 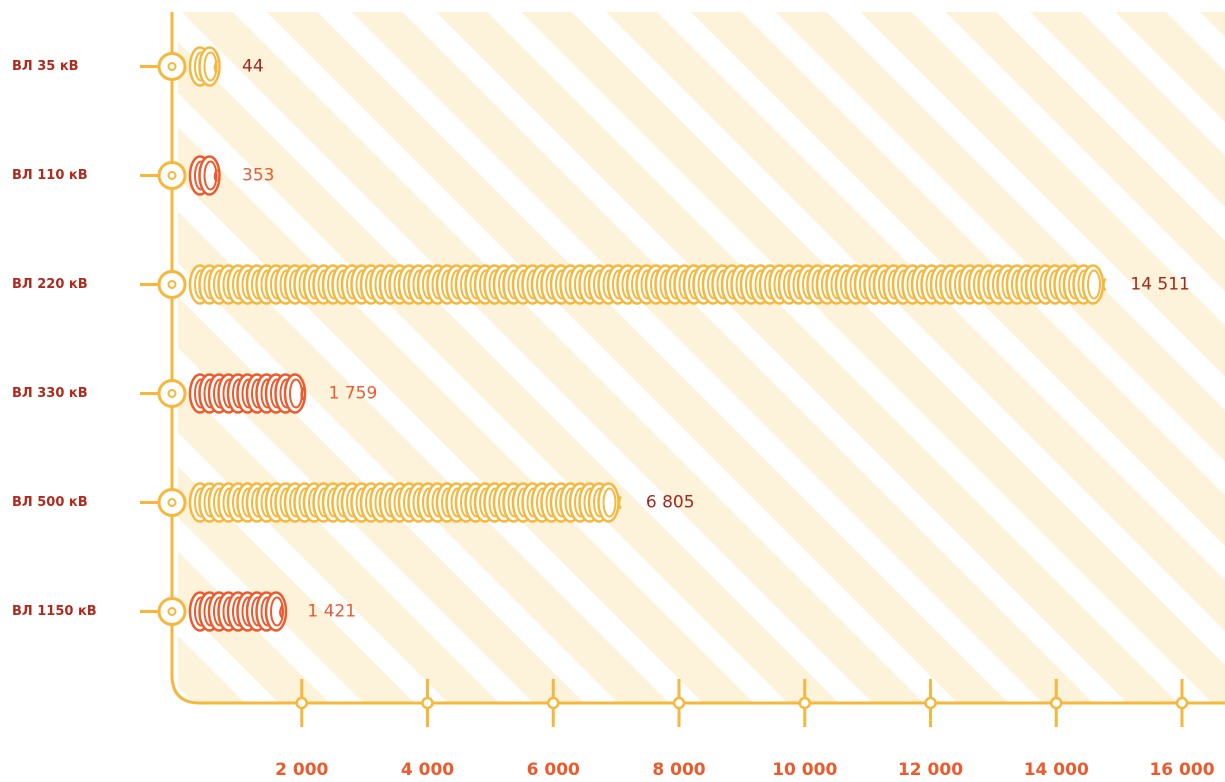 I want to click on value-label: 44, so click(x=253, y=67).